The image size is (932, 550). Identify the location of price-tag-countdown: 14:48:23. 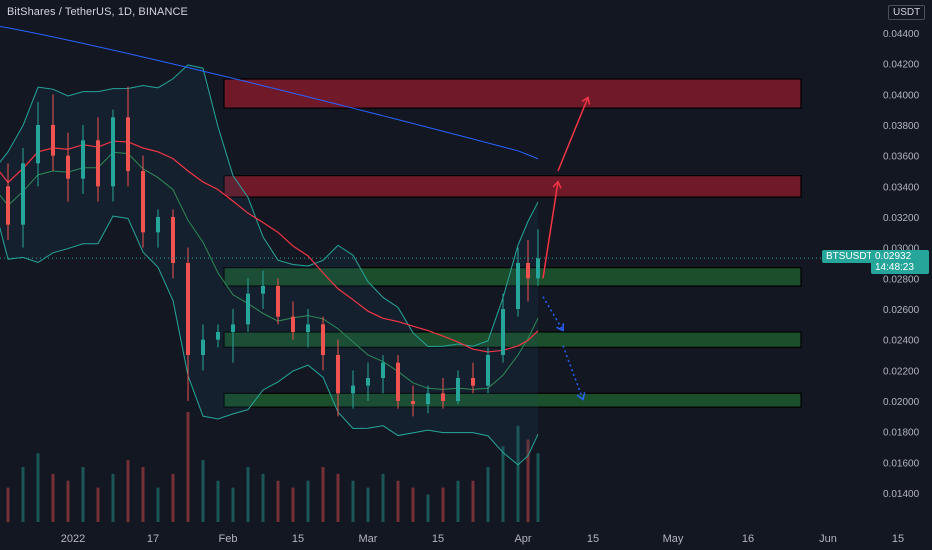
(894, 268).